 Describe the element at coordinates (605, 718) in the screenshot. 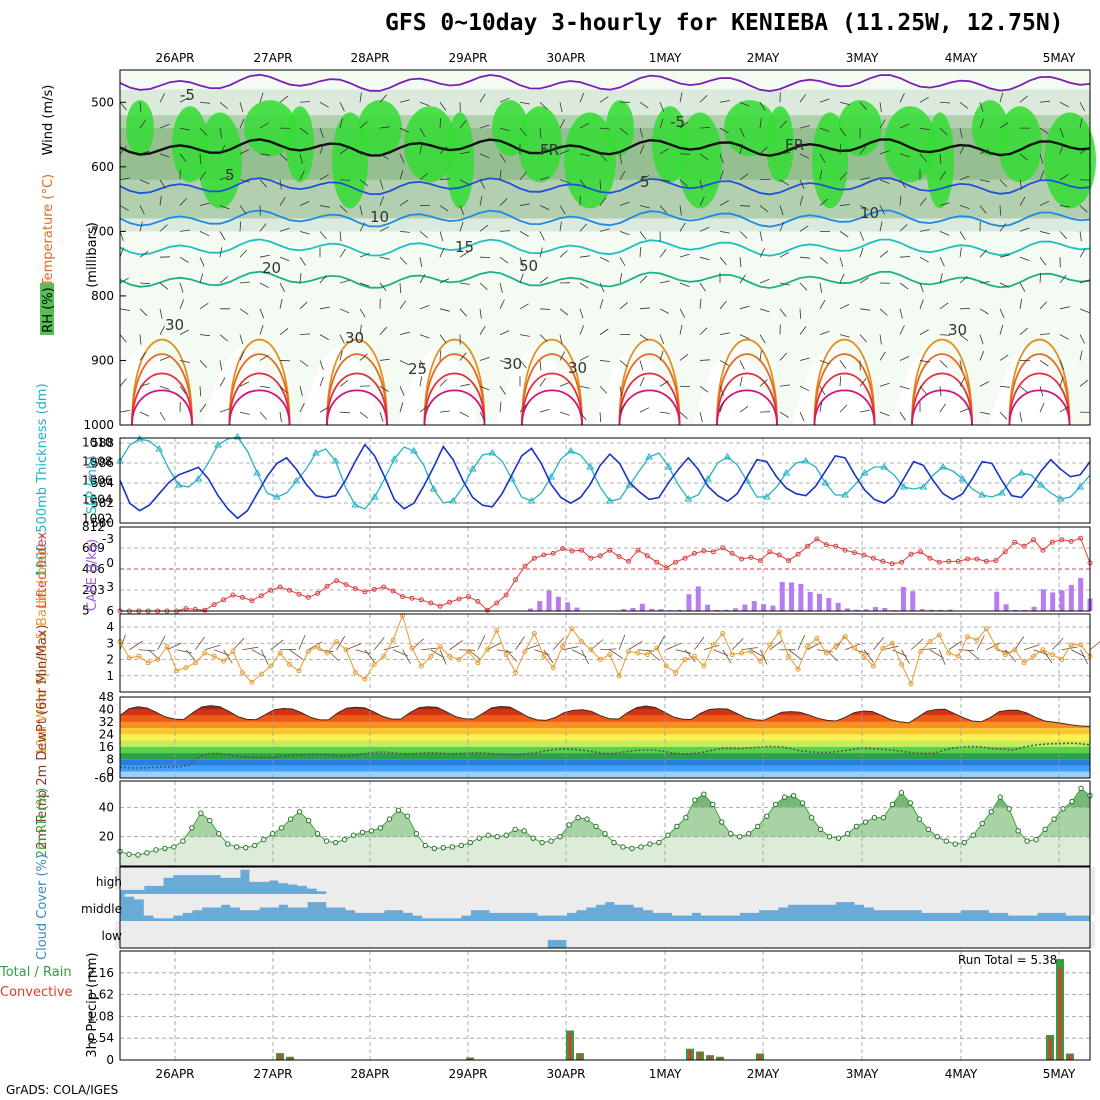

I see `temp-band` at that location.